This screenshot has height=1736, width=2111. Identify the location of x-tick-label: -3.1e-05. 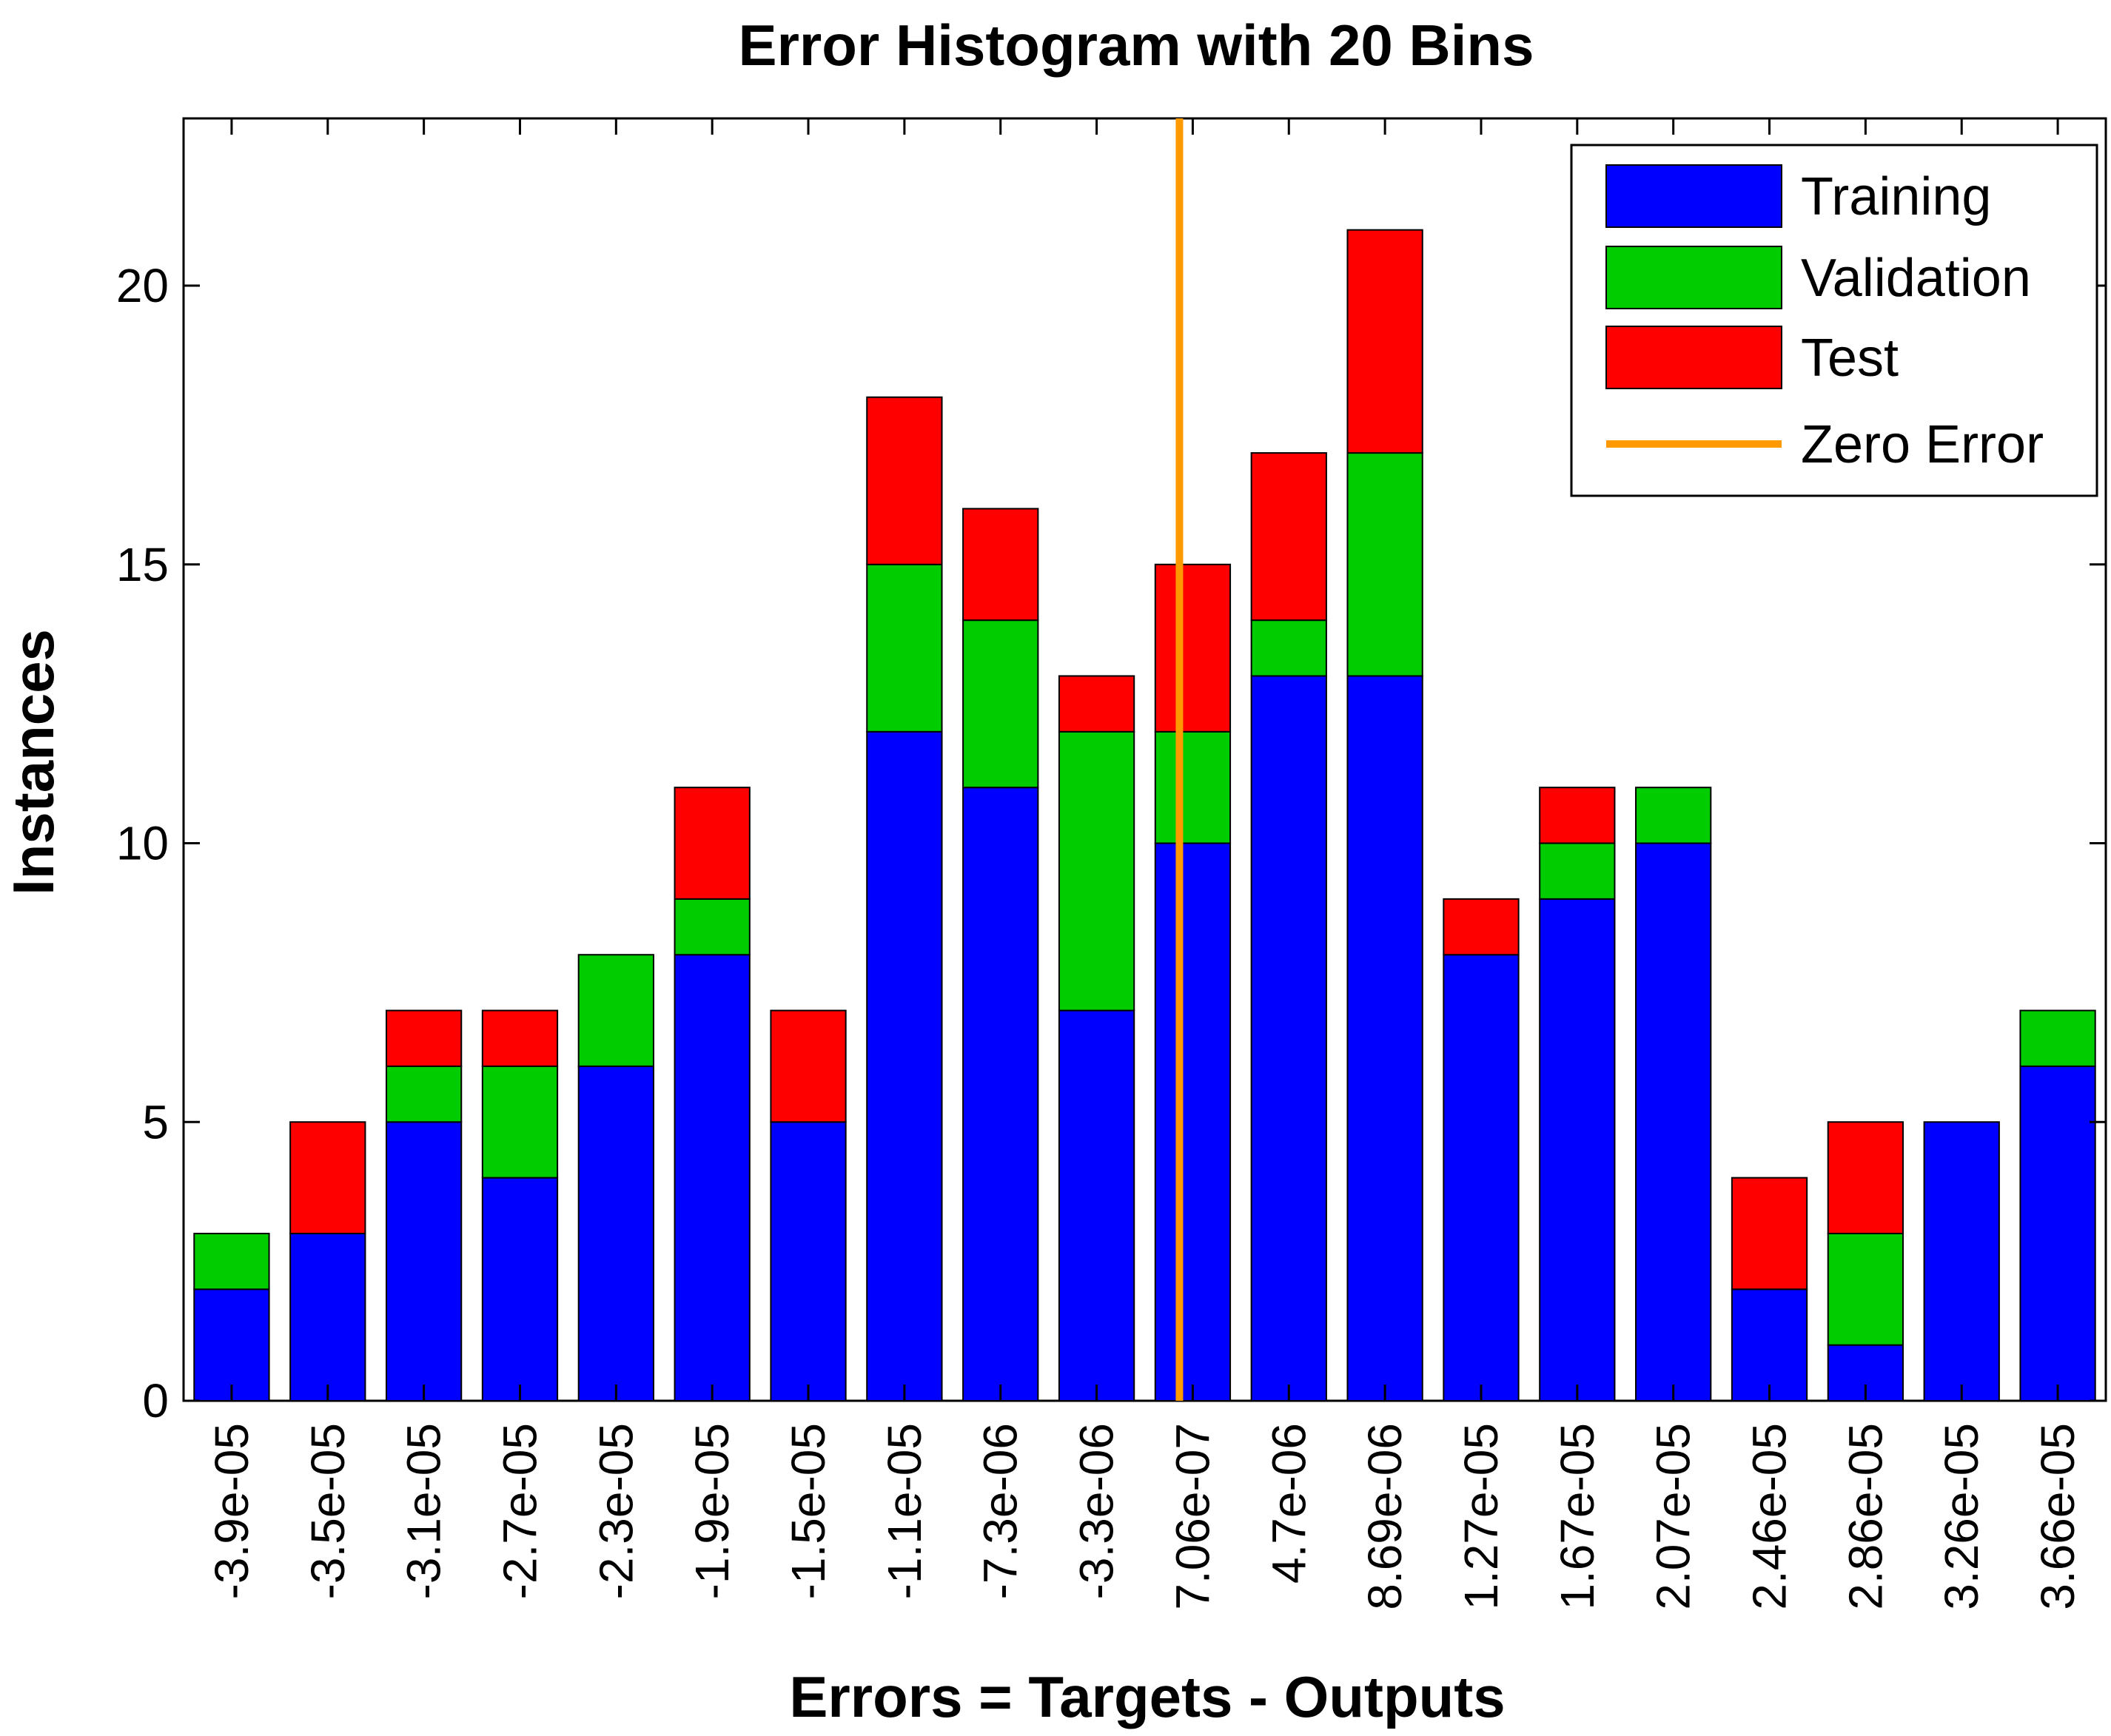
(424, 1511).